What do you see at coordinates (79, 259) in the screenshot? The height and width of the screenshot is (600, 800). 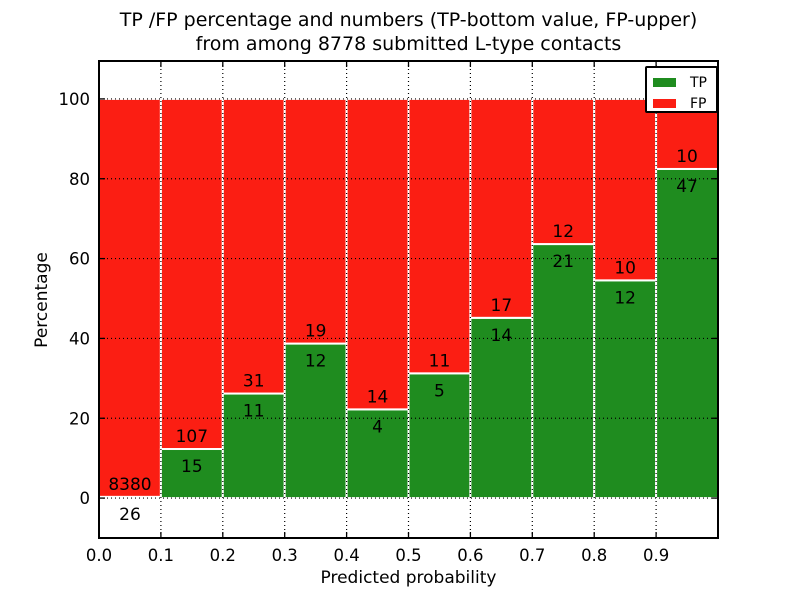 I see `y-tick-label: 60` at bounding box center [79, 259].